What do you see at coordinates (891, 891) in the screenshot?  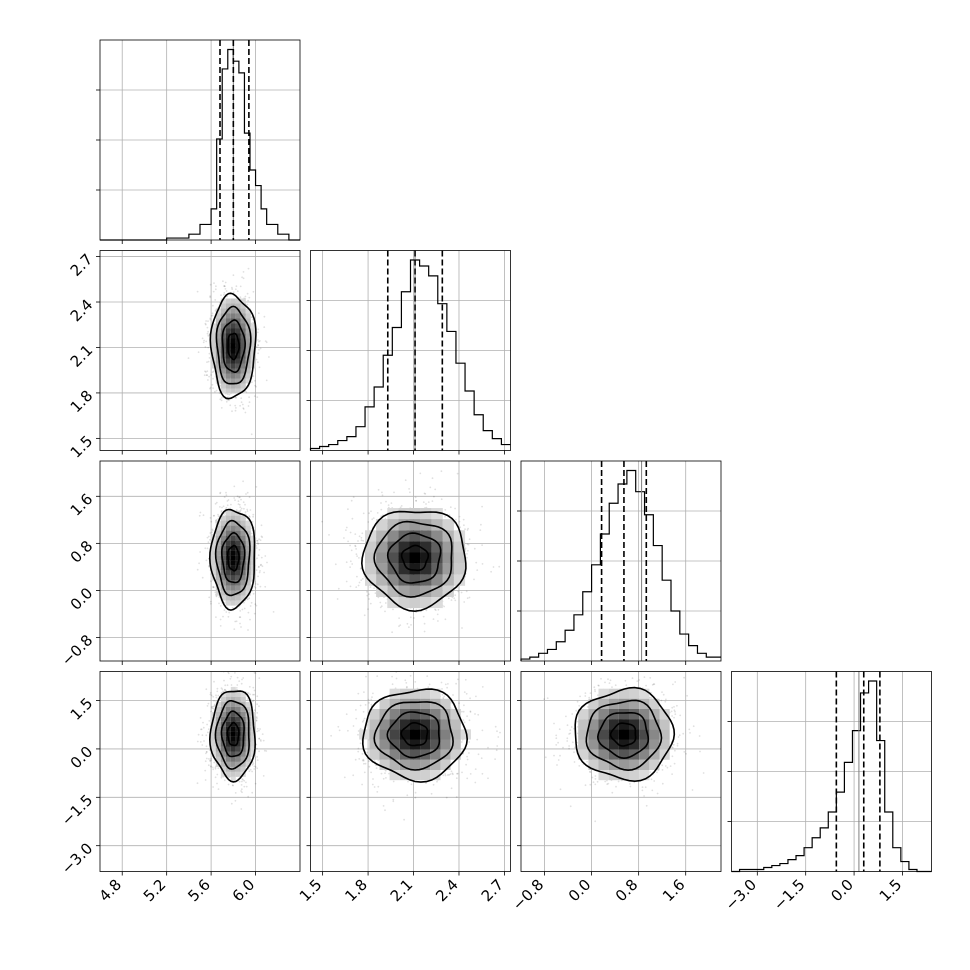 I see `x-tick-label: 1.5` at bounding box center [891, 891].